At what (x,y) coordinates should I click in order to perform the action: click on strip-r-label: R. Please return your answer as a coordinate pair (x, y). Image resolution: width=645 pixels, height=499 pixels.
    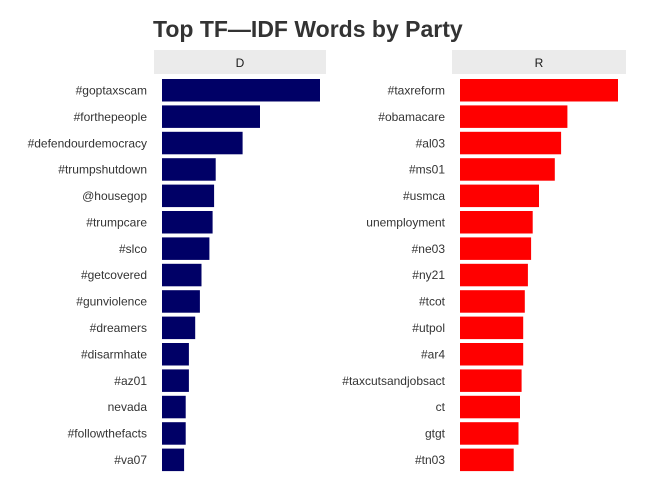
    Looking at the image, I should click on (539, 63).